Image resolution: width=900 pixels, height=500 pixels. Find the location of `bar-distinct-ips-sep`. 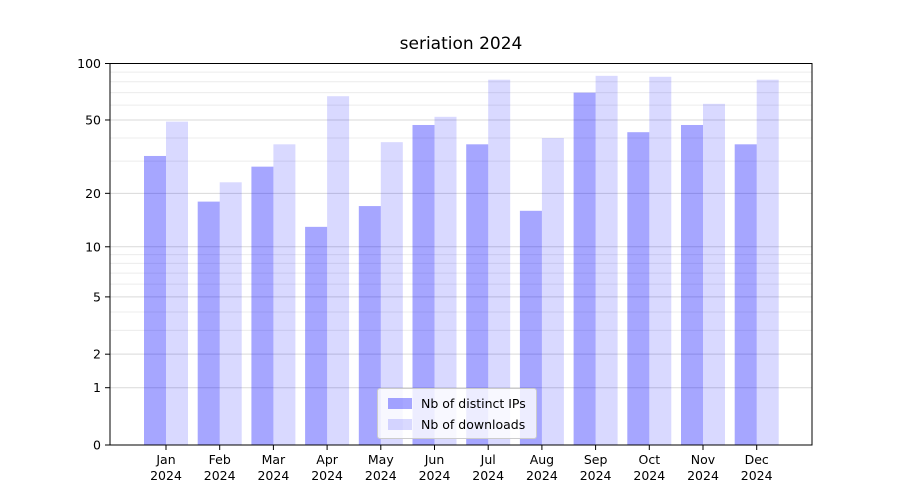

bar-distinct-ips-sep is located at coordinates (584, 268).